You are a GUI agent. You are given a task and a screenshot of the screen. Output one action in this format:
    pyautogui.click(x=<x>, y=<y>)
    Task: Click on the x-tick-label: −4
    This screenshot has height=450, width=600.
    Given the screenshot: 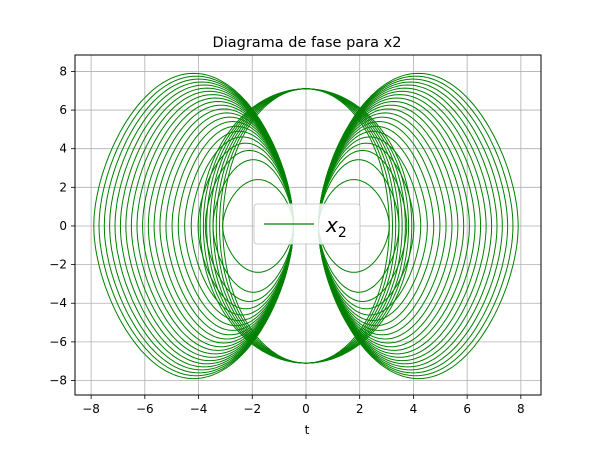 What is the action you would take?
    pyautogui.click(x=199, y=409)
    